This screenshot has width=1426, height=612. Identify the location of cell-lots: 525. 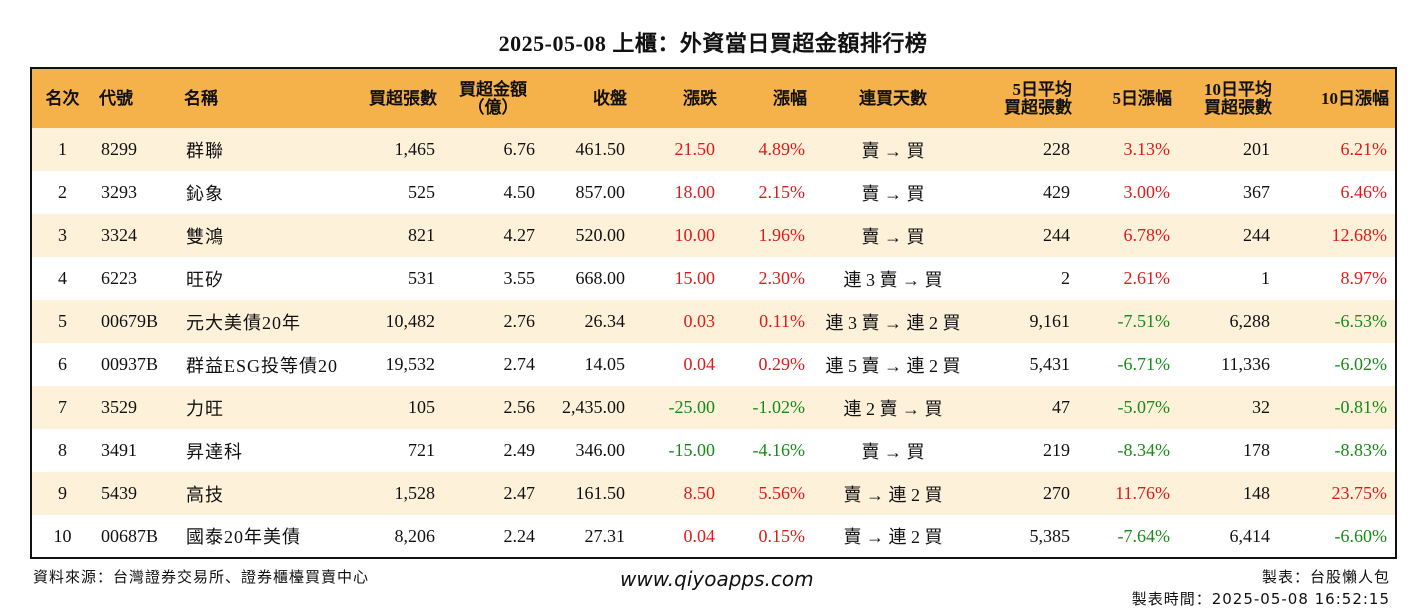
(421, 192).